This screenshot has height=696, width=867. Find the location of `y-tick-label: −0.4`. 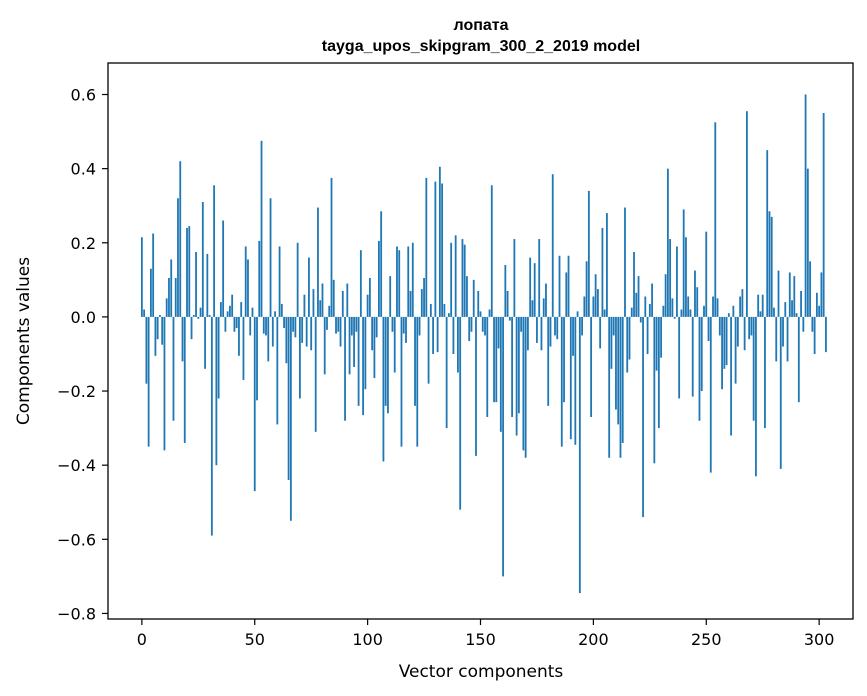

y-tick-label: −0.4 is located at coordinates (76, 465).